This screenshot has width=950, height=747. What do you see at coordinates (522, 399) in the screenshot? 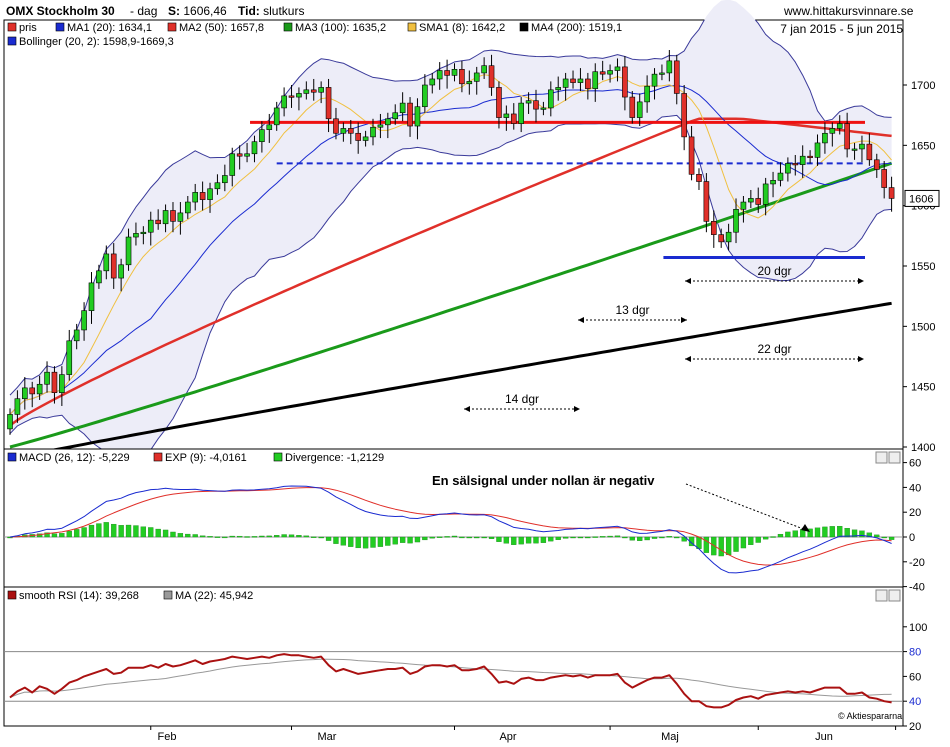
I see `span-14-label: 14 dgr` at bounding box center [522, 399].